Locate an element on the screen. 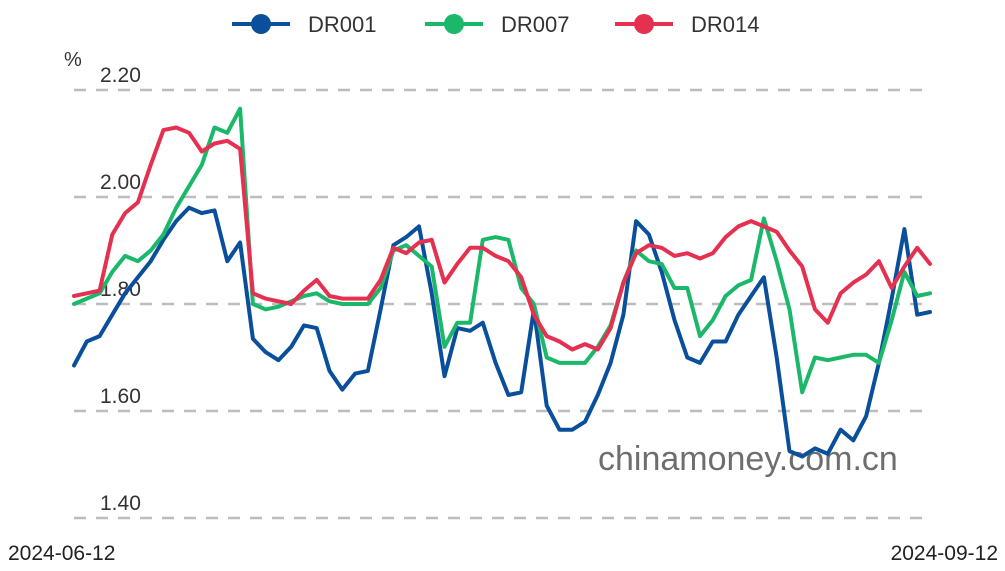 This screenshot has height=571, width=1005. legend-label: DR014 is located at coordinates (725, 24).